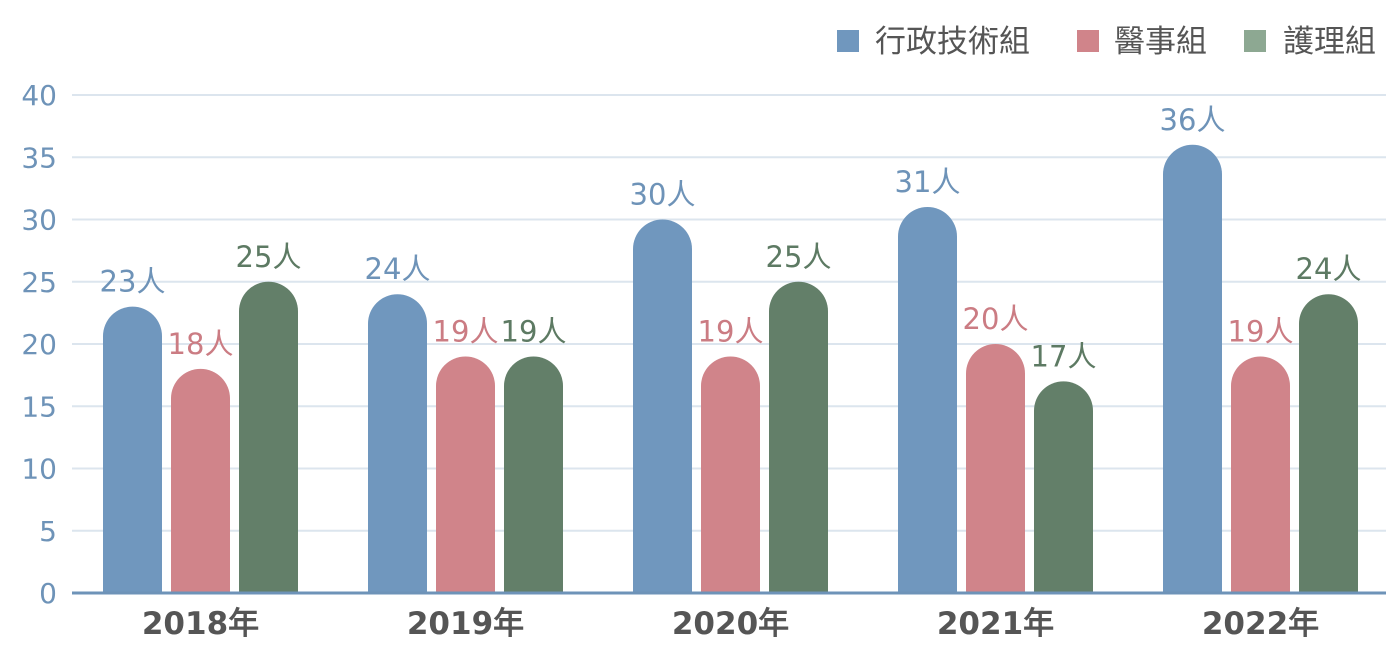 This screenshot has width=1400, height=662. Describe the element at coordinates (799, 257) in the screenshot. I see `data-label-3-3: 25人` at that location.